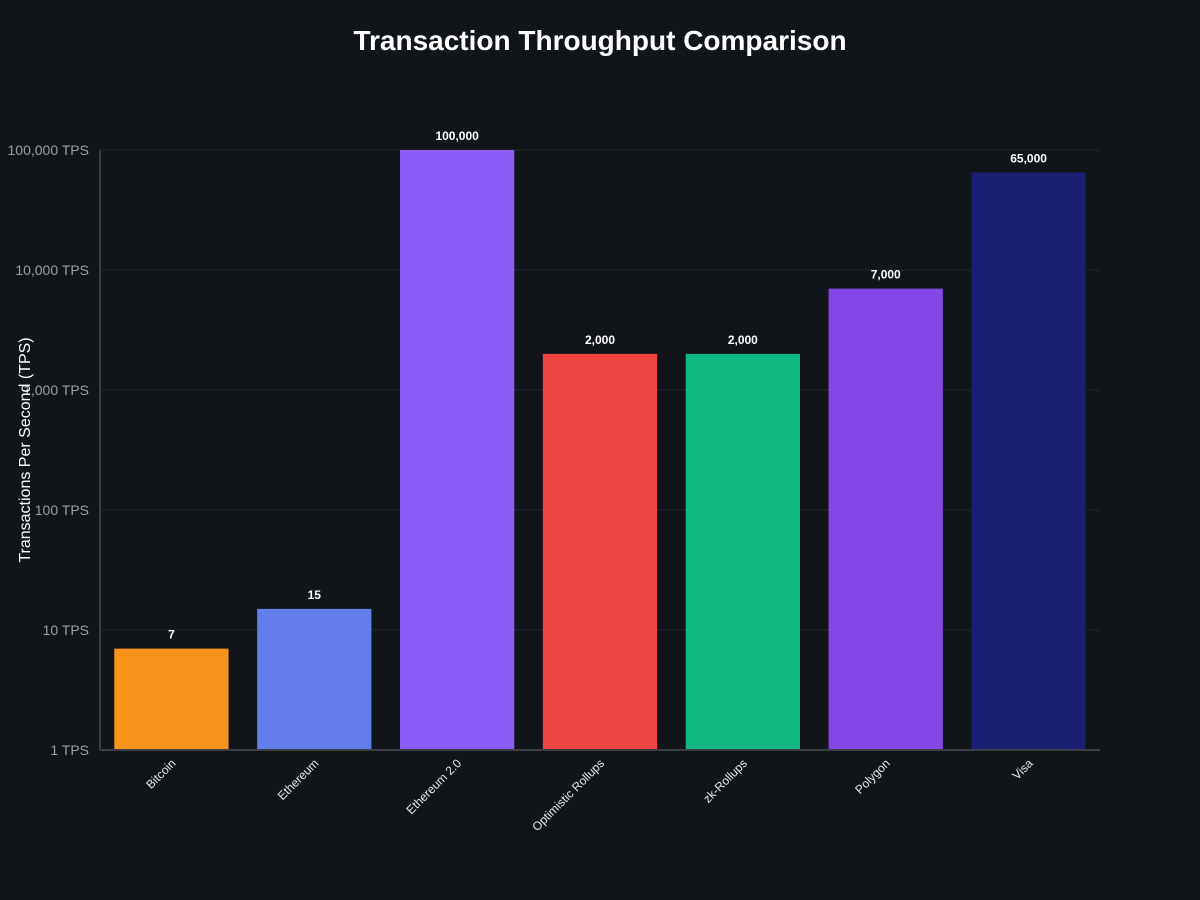 This screenshot has width=1200, height=900. Describe the element at coordinates (48, 150) in the screenshot. I see `y-tick-label: 100,000 TPS` at that location.